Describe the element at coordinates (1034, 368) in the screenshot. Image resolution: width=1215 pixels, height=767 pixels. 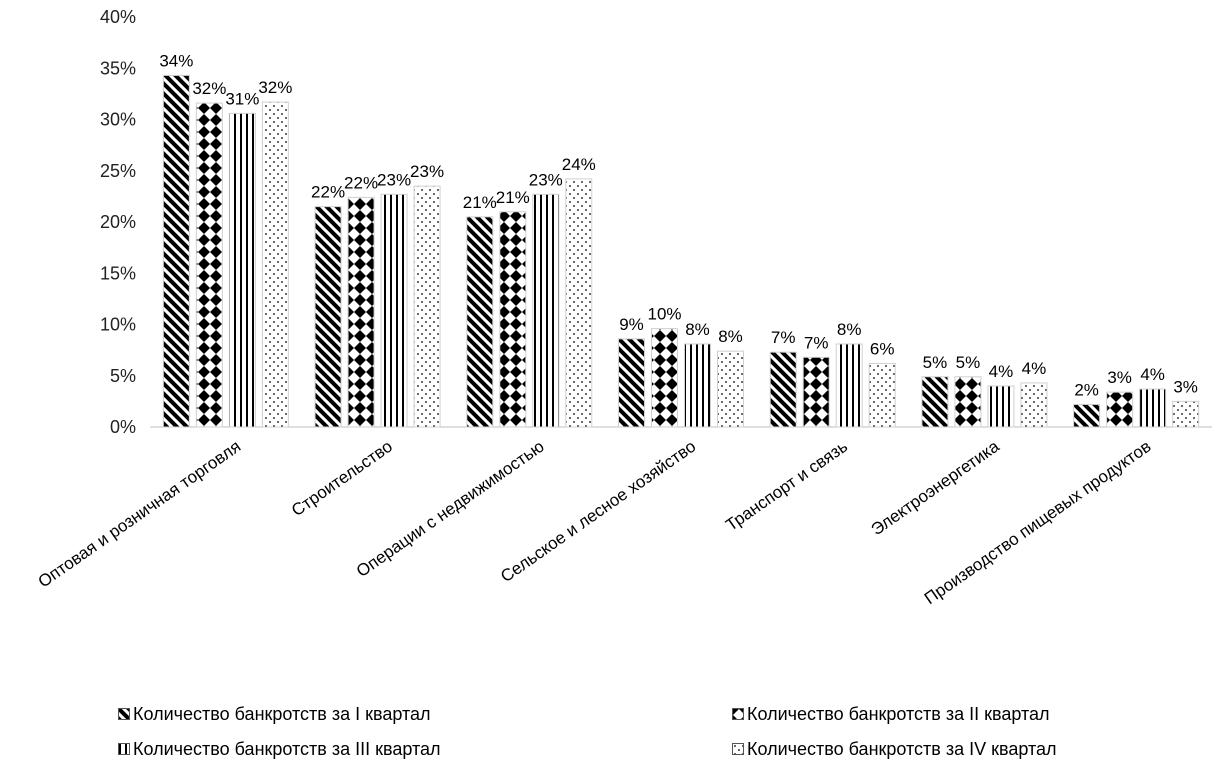
I see `data-label-q4-cat6: 4%` at that location.